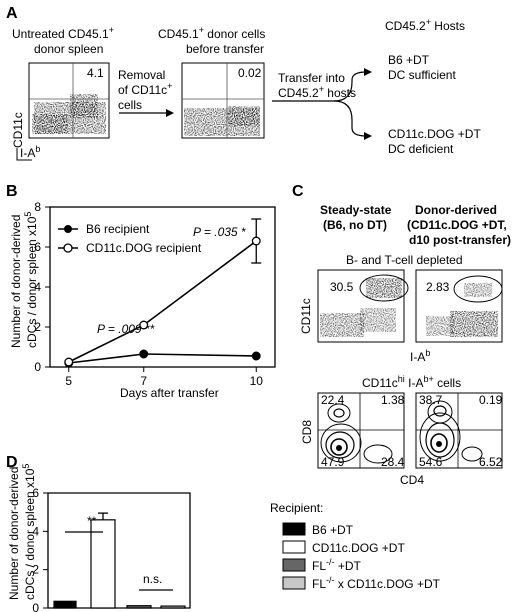 The image size is (520, 612). Describe the element at coordinates (16, 281) in the screenshot. I see `b-ylabel-line1: Number of donor-derived` at that location.